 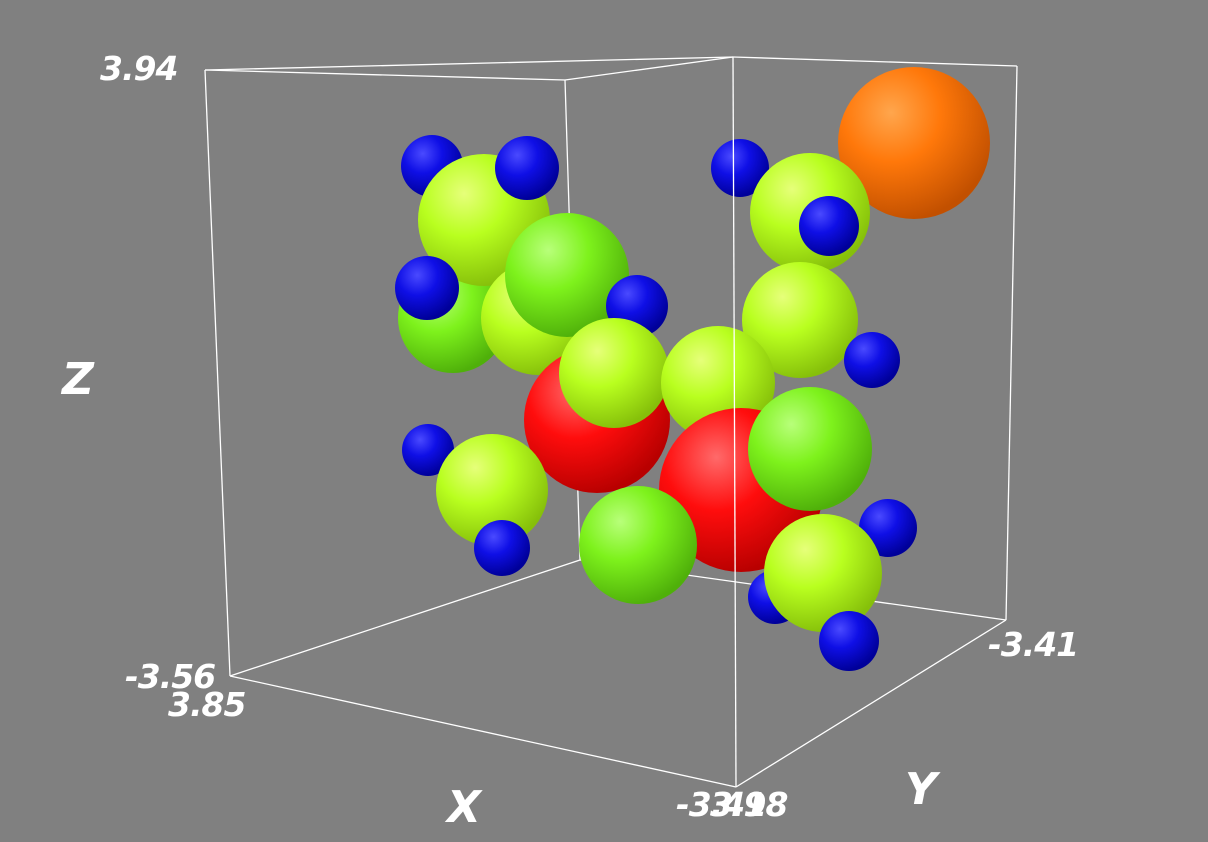 What do you see at coordinates (78, 379) in the screenshot?
I see `z-axis-title: Z` at bounding box center [78, 379].